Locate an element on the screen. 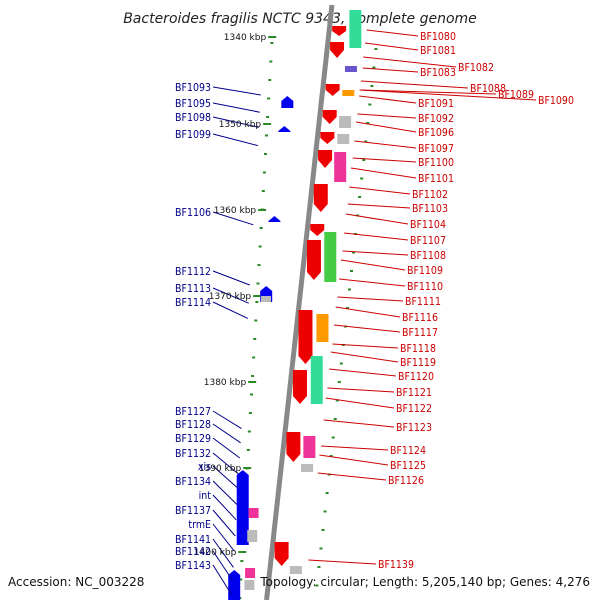 The width and height of the screenshot is (600, 600). gene-label-right: BF1117 is located at coordinates (420, 333).